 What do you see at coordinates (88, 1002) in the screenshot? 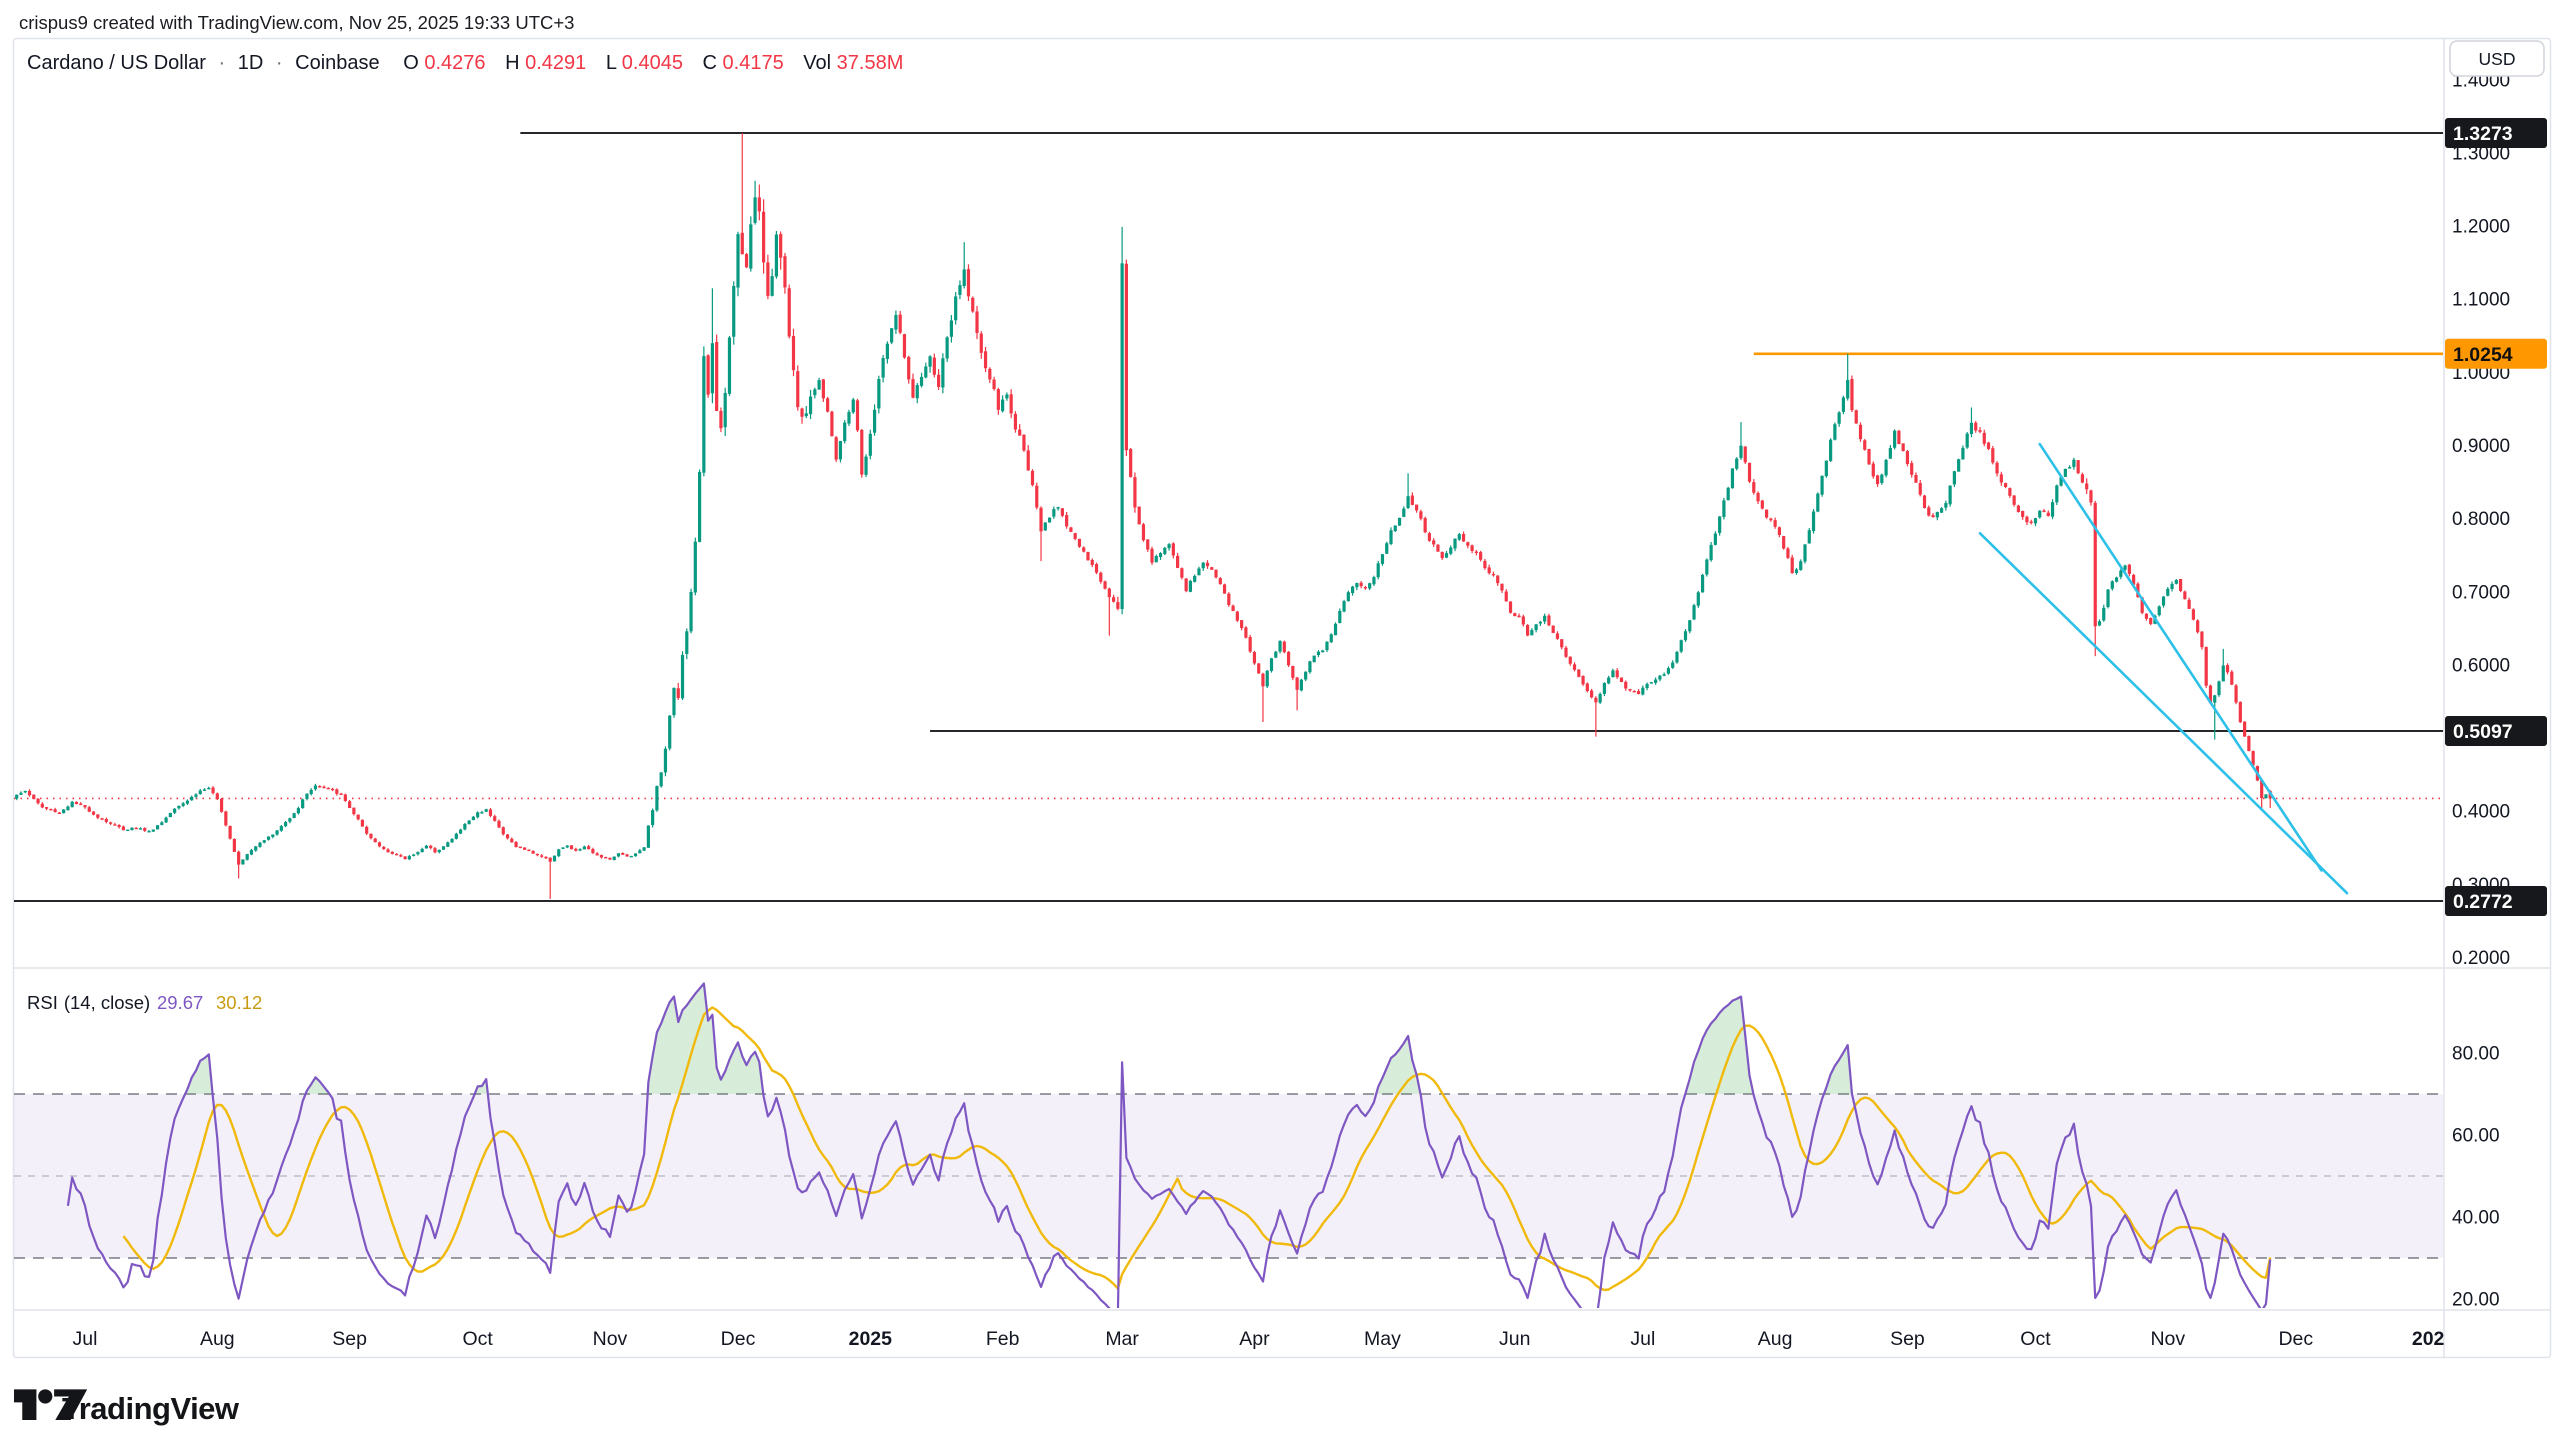
I see `rsi-title: RSI (14, close)` at bounding box center [88, 1002].